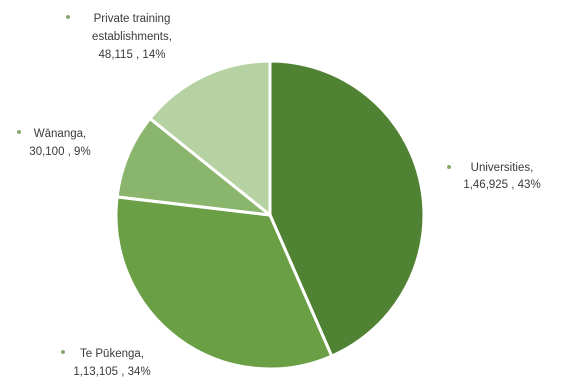  What do you see at coordinates (59, 152) in the screenshot?
I see `label-wananga-value: 30,100 , 9%` at bounding box center [59, 152].